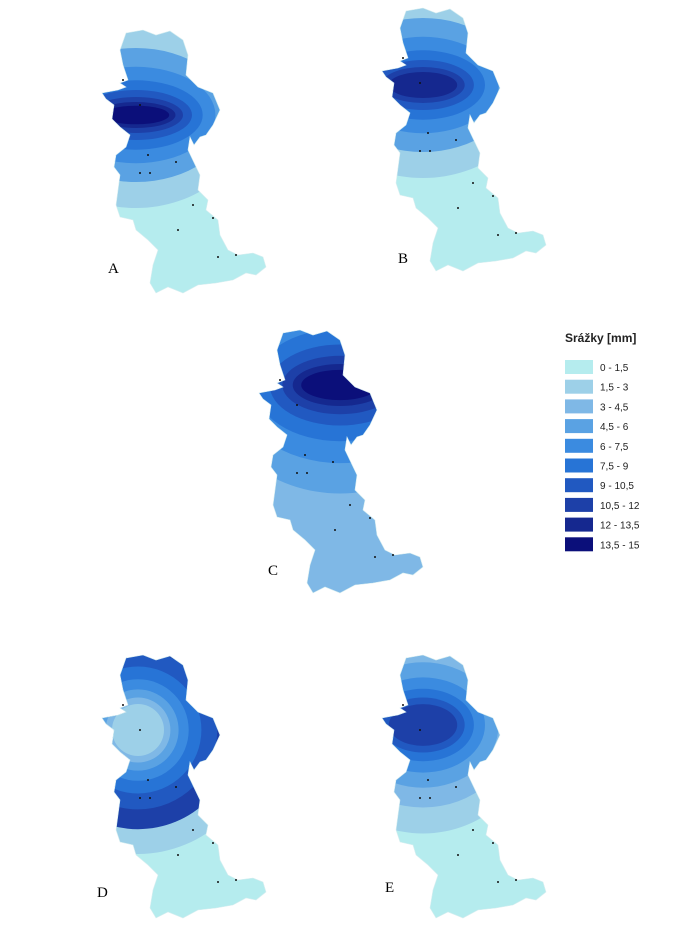  What do you see at coordinates (273, 571) in the screenshot?
I see `panel-label-c: C` at bounding box center [273, 571].